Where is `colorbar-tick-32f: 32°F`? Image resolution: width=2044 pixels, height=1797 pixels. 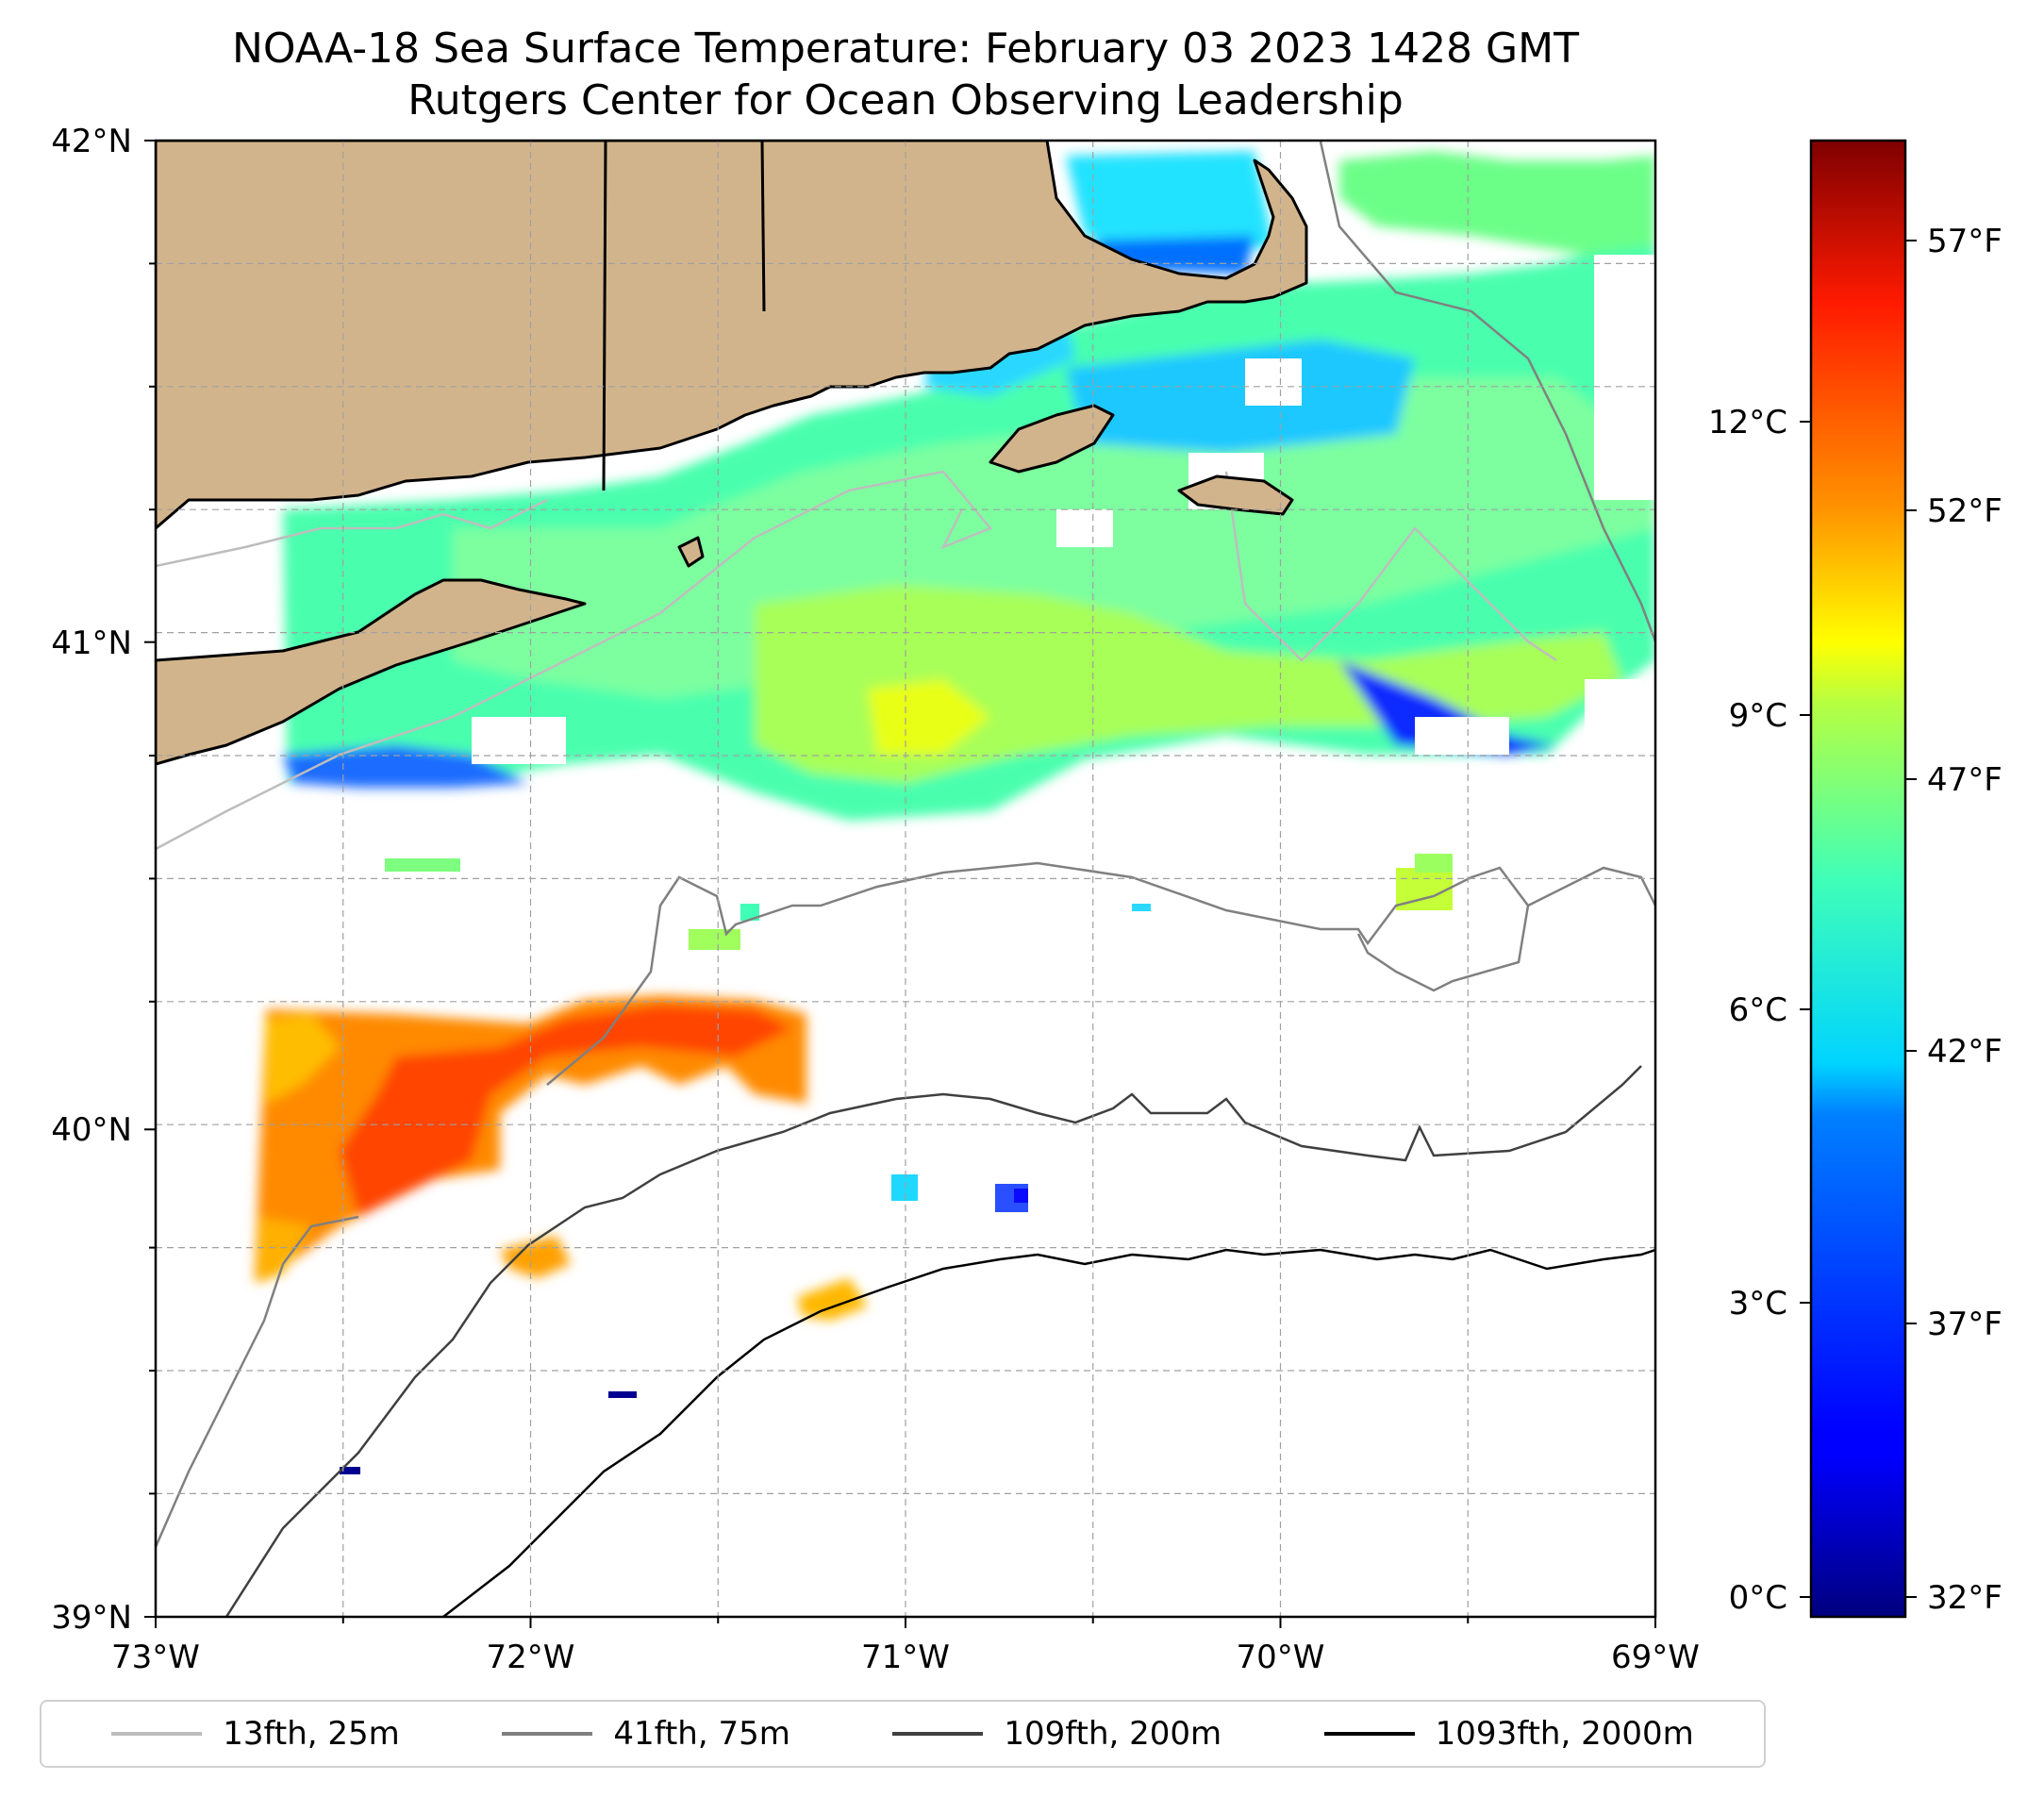
colorbar-tick-32f: 32°F is located at coordinates (1964, 1598).